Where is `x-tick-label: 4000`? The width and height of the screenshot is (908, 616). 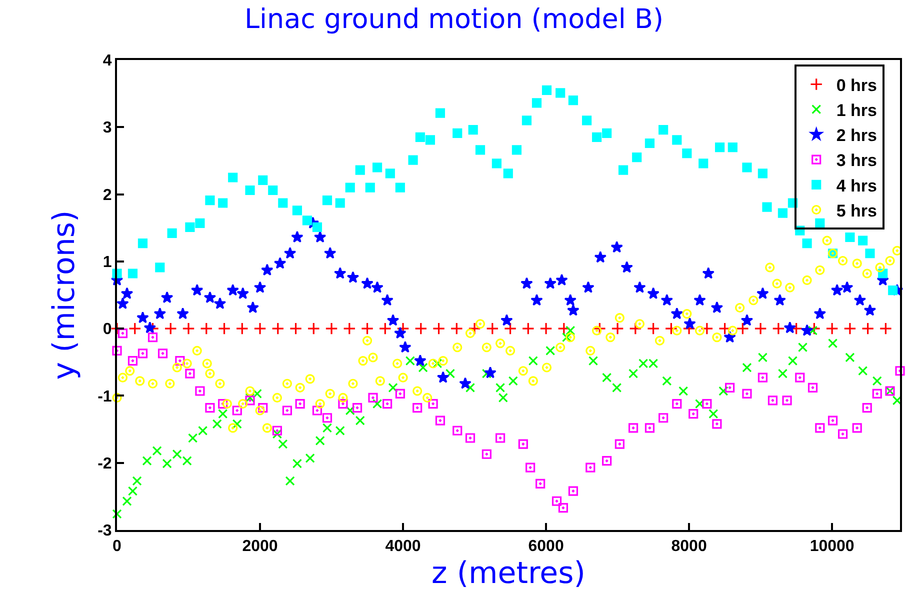 x-tick-label: 4000 is located at coordinates (403, 547).